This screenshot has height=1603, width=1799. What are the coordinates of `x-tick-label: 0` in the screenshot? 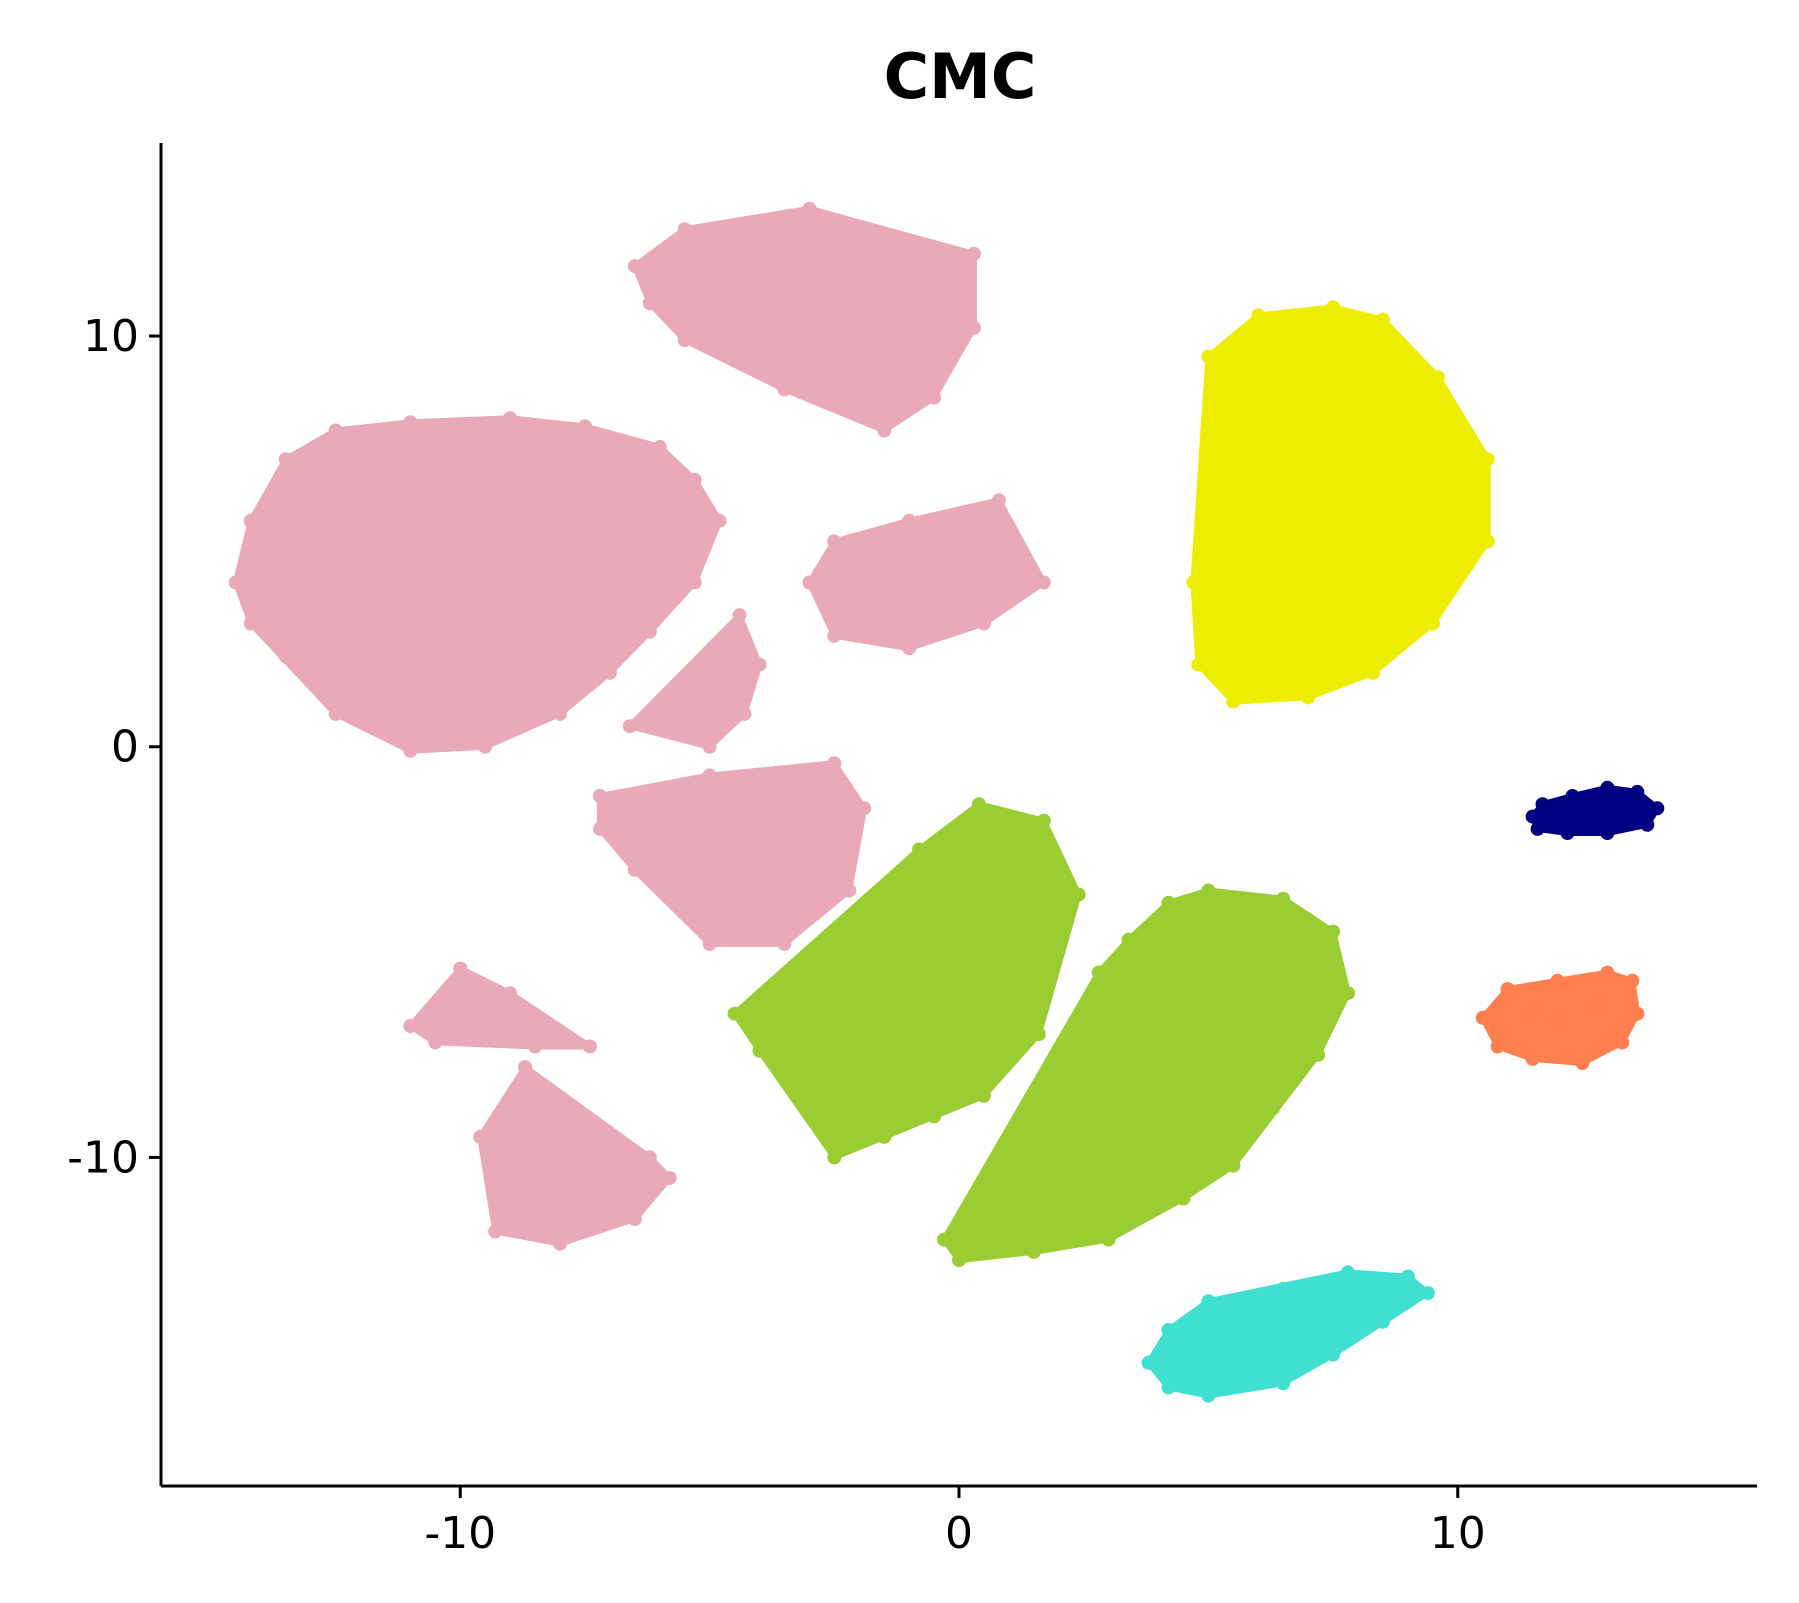 It's located at (959, 1533).